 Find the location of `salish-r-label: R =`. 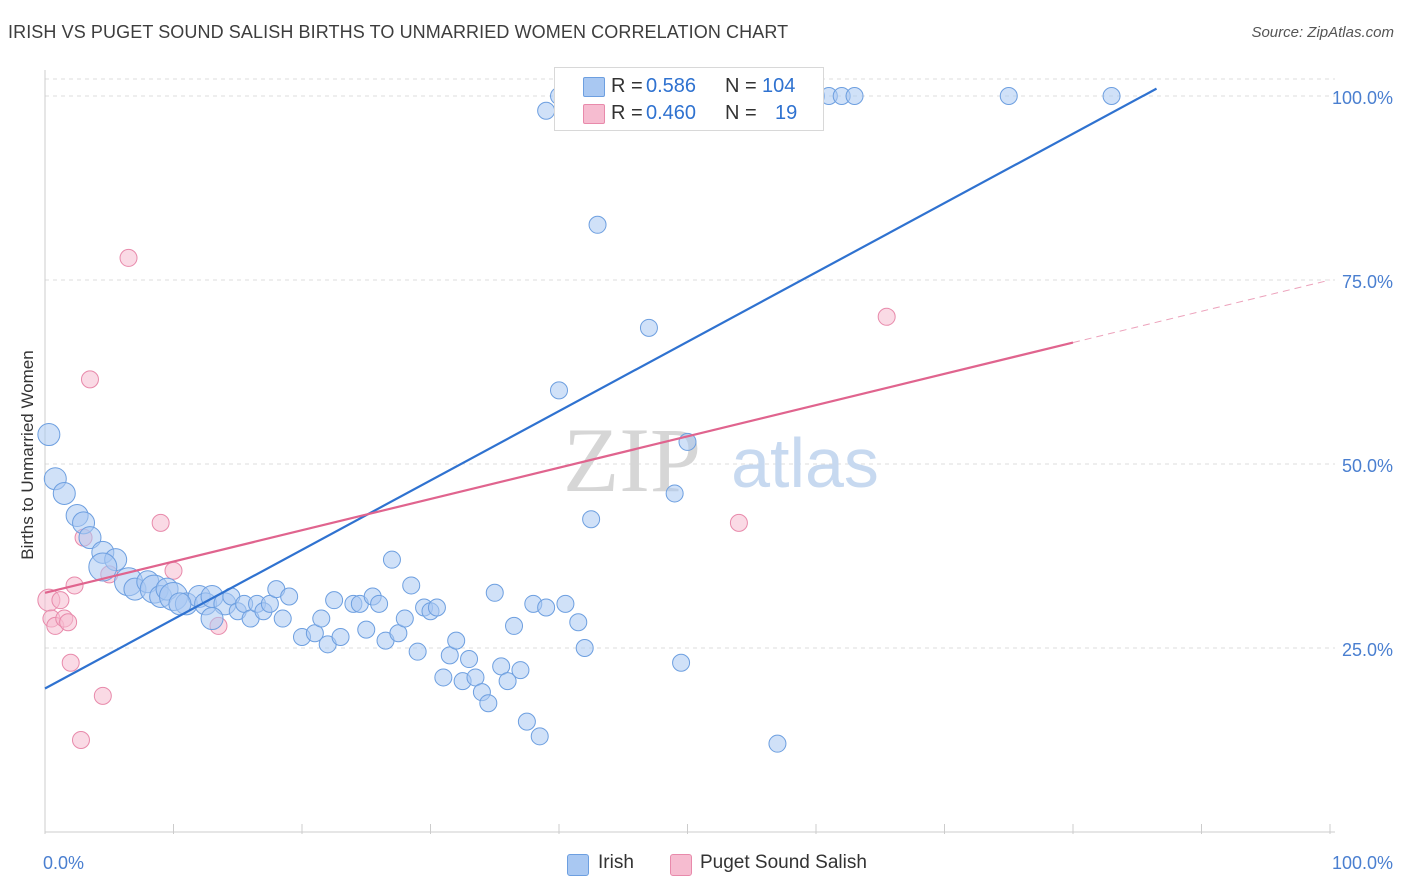

salish-r-label: R = is located at coordinates (627, 113).